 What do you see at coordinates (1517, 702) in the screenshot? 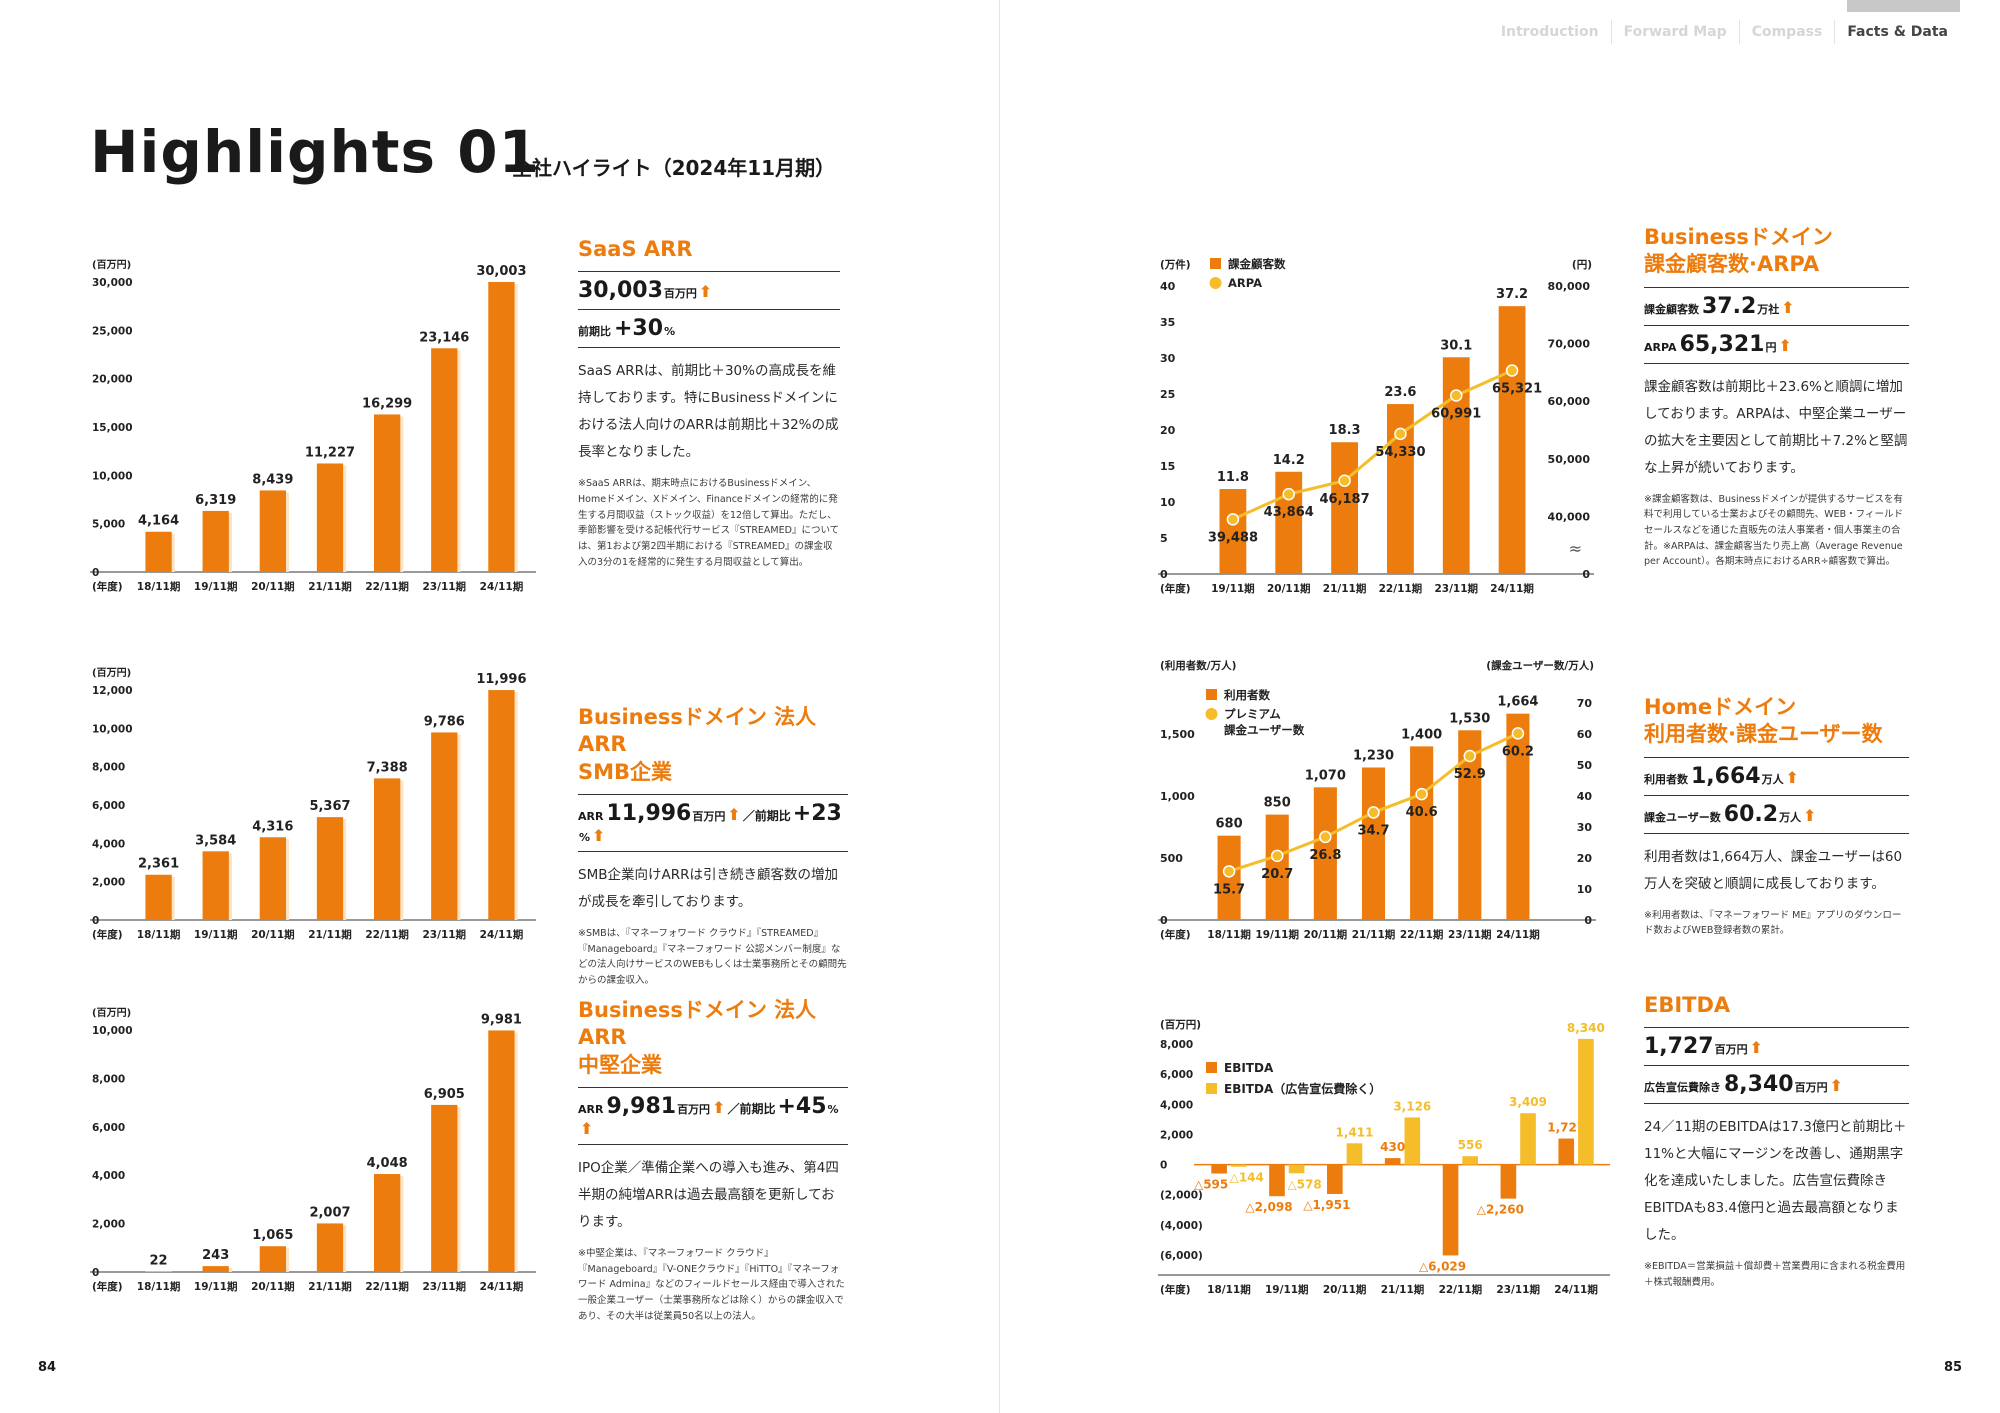
I see `bar-value-label: 1,664` at bounding box center [1517, 702].